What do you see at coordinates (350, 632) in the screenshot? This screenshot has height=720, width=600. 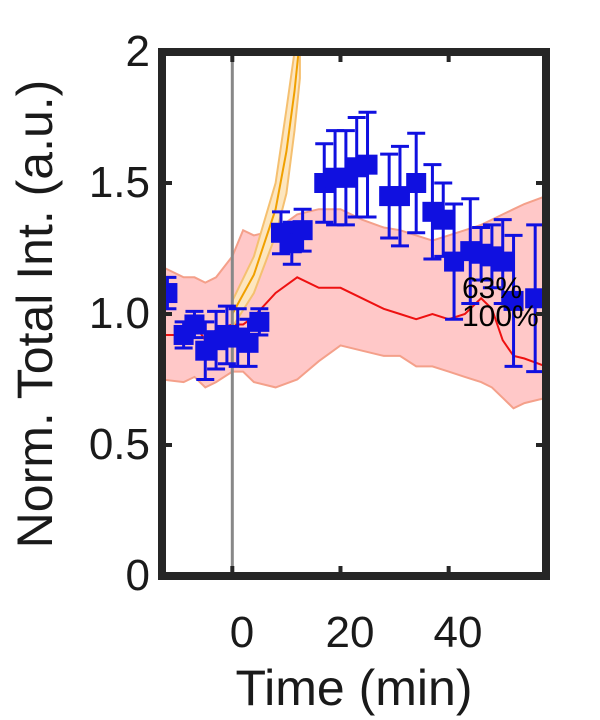 I see `xtick-label-20: 20` at bounding box center [350, 632].